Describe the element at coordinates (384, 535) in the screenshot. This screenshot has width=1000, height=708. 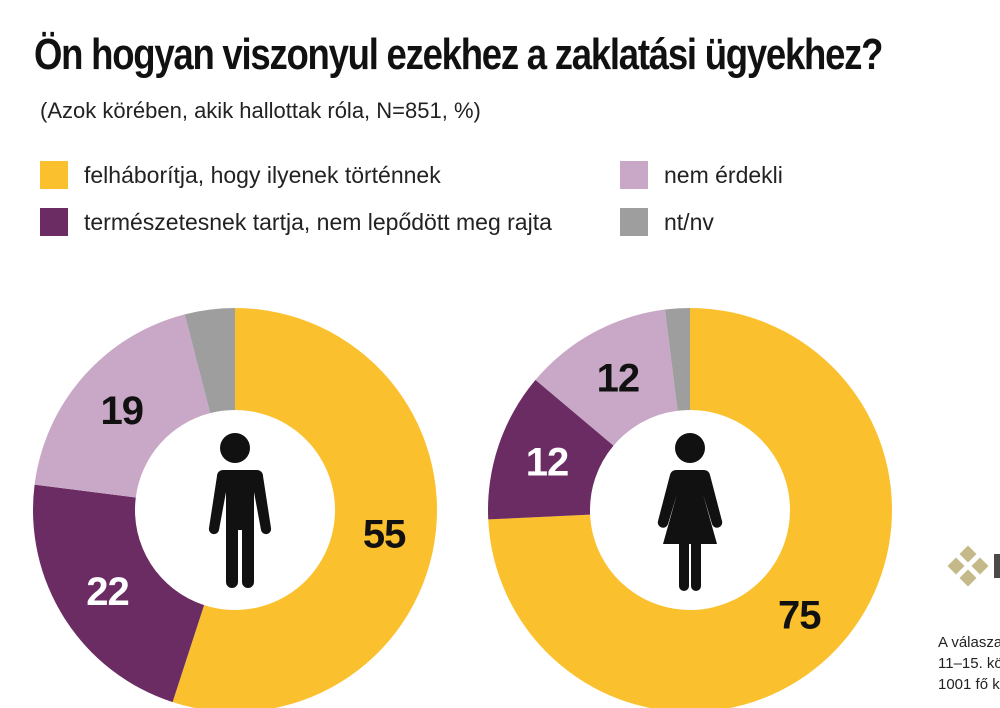
I see `slice-label-outraged: 55` at that location.